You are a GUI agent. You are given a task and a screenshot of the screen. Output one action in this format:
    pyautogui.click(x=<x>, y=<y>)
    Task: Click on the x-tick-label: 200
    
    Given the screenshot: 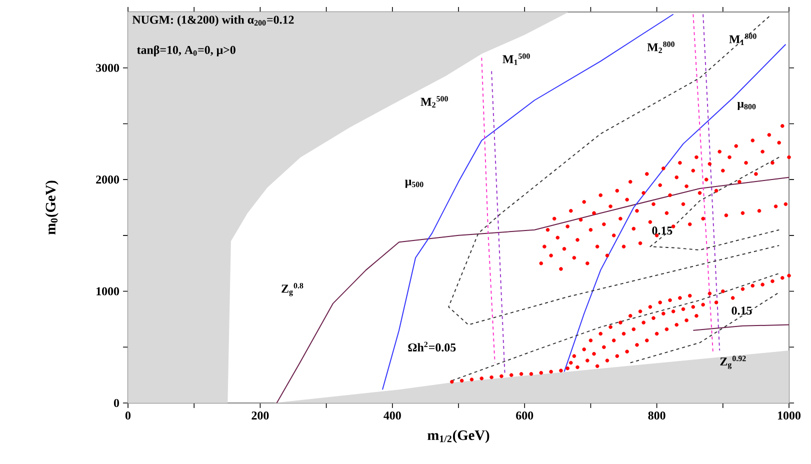 What is the action you would take?
    pyautogui.click(x=260, y=416)
    